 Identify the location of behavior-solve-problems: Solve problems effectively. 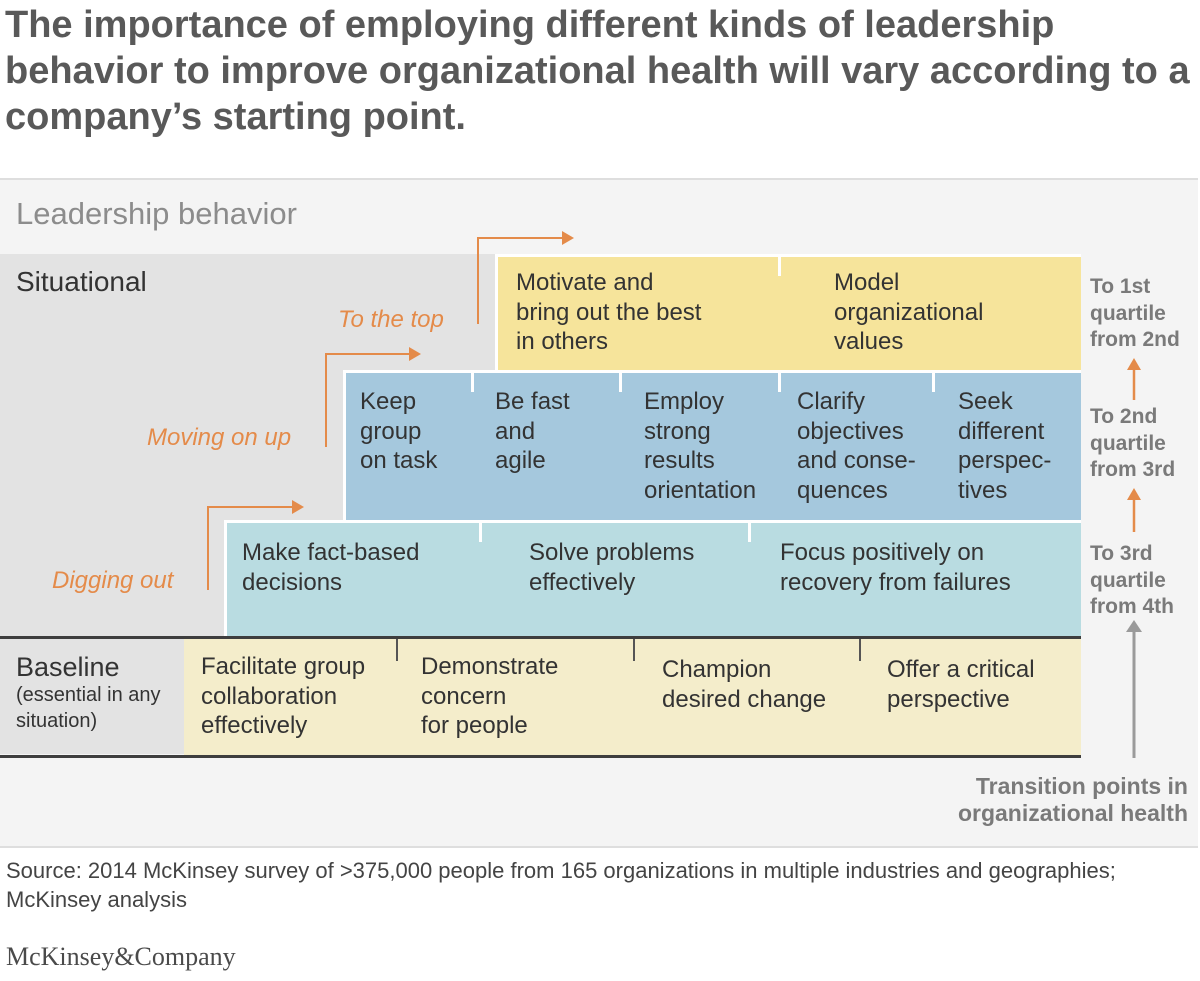
(612, 567).